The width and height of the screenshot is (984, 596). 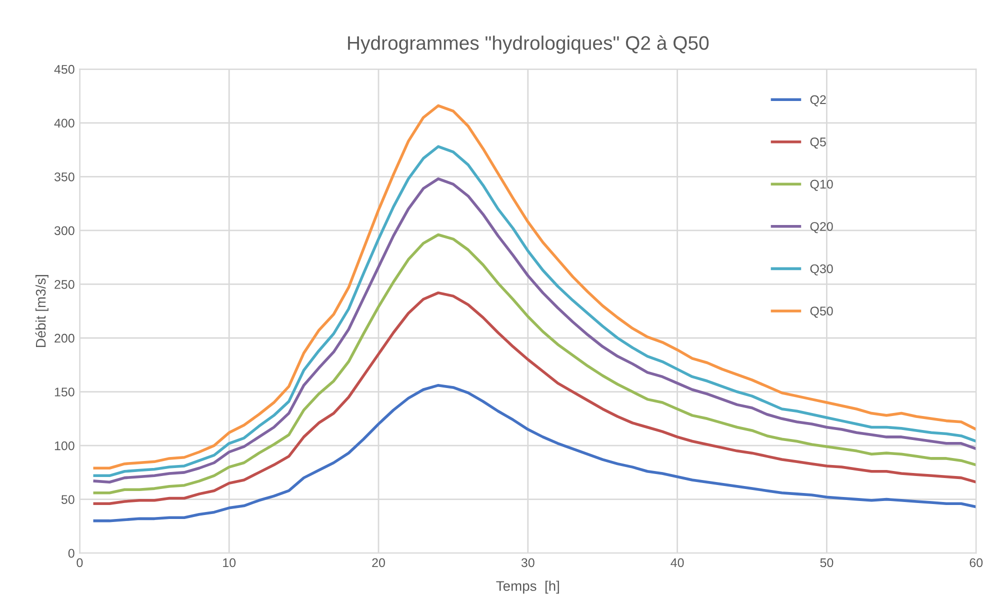 What do you see at coordinates (821, 228) in the screenshot?
I see `legend-label: Q20` at bounding box center [821, 228].